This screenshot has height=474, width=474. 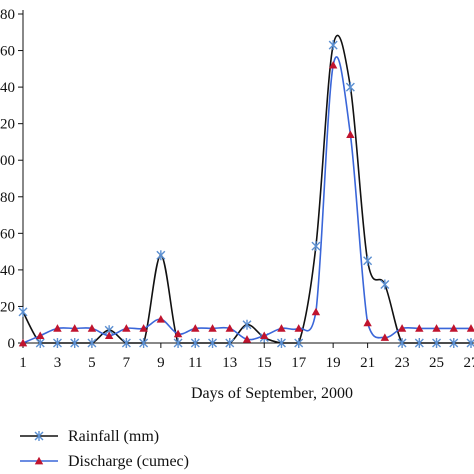 I want to click on y-tick-label: 80, so click(x=7, y=198).